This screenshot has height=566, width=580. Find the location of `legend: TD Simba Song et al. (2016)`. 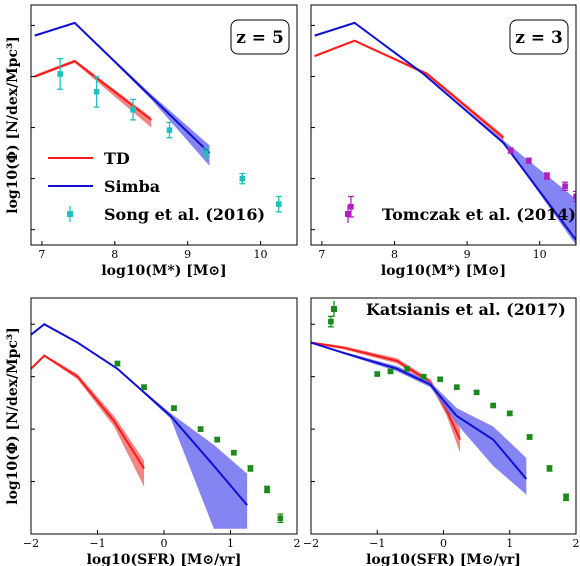

legend: TD Simba Song et al. (2016) is located at coordinates (156, 186).